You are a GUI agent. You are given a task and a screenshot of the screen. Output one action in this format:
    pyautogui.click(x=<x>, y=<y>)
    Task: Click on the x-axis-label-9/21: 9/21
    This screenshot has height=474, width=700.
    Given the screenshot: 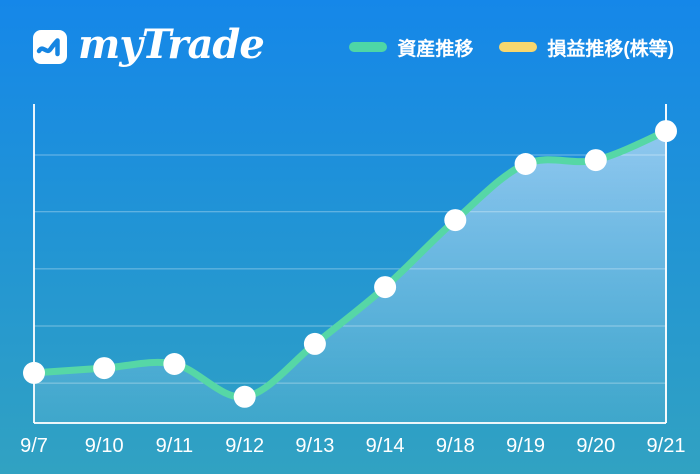 What is the action you would take?
    pyautogui.click(x=666, y=446)
    